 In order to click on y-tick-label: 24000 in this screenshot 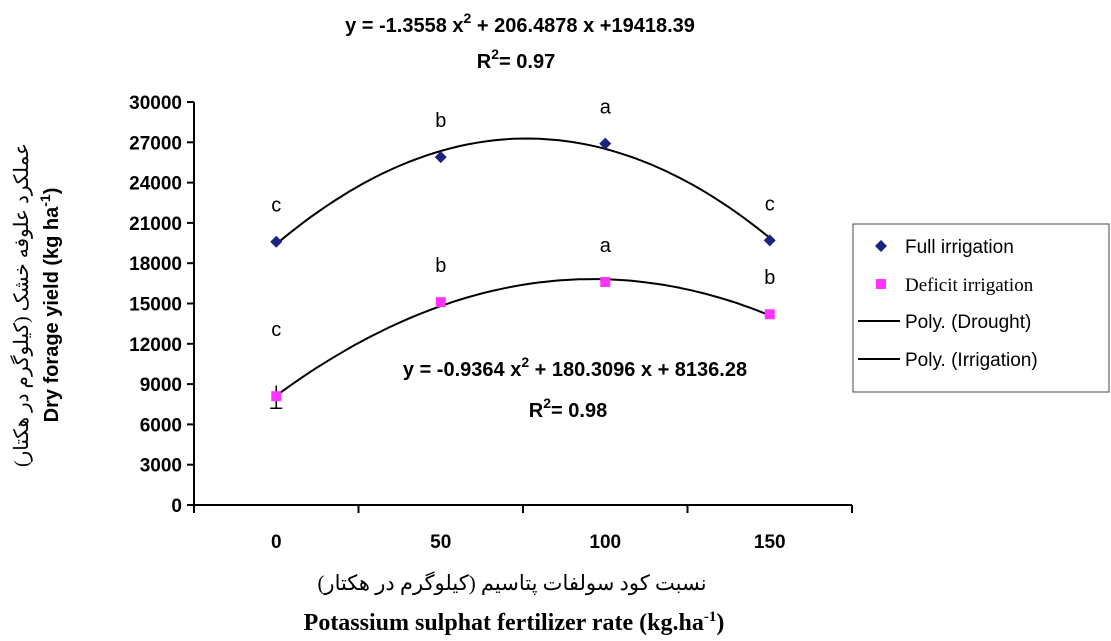, I will do `click(155, 184)`.